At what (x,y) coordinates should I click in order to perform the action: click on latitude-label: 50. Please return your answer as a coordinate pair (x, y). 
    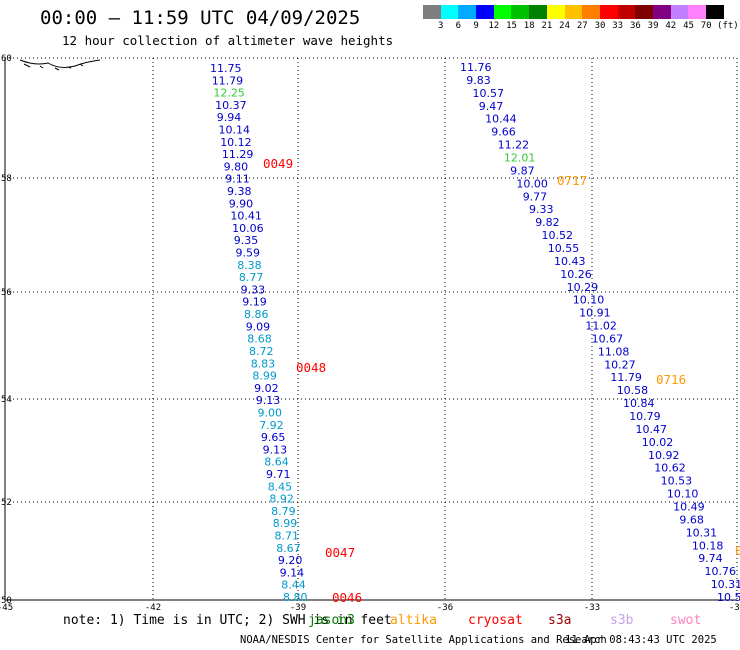
    Looking at the image, I should click on (6, 601).